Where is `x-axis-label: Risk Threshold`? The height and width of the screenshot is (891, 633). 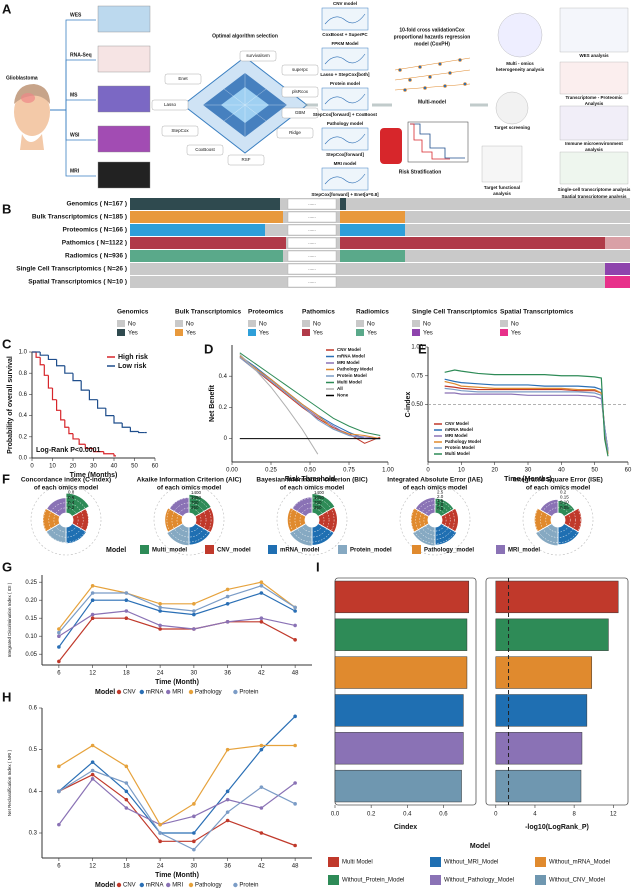
x-axis-label: Risk Threshold is located at coordinates (310, 479).